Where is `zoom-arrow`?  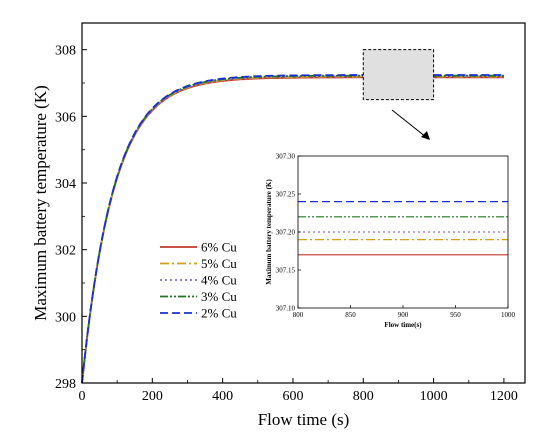 zoom-arrow is located at coordinates (410, 124).